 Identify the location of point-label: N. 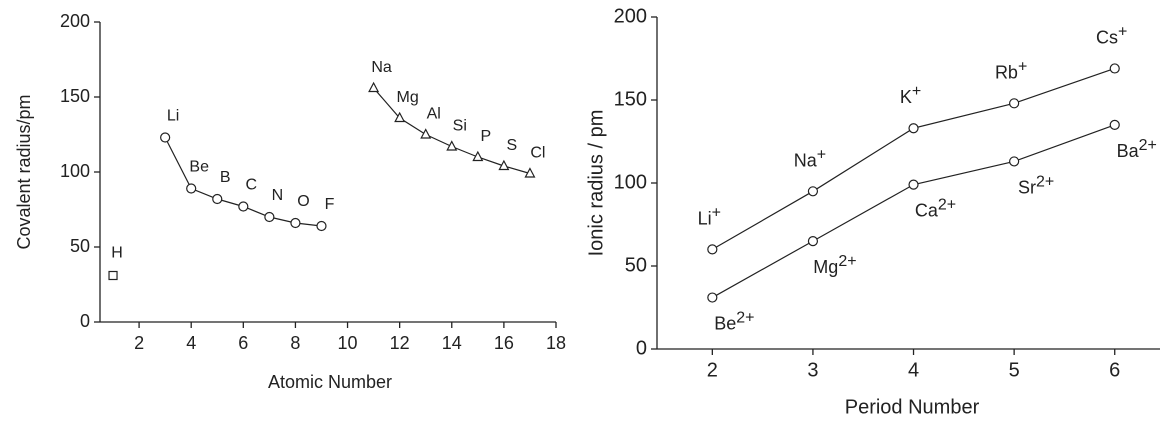
(278, 195).